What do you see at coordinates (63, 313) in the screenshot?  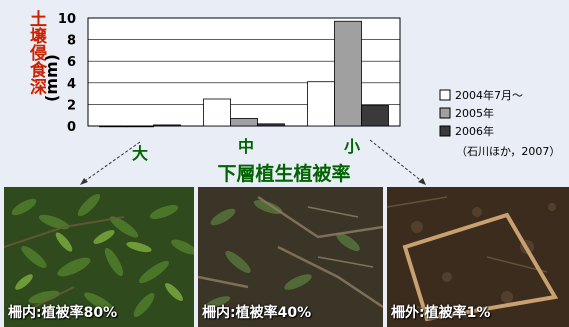 I see `photo-caption-80: 柵内:植被率80%` at bounding box center [63, 313].